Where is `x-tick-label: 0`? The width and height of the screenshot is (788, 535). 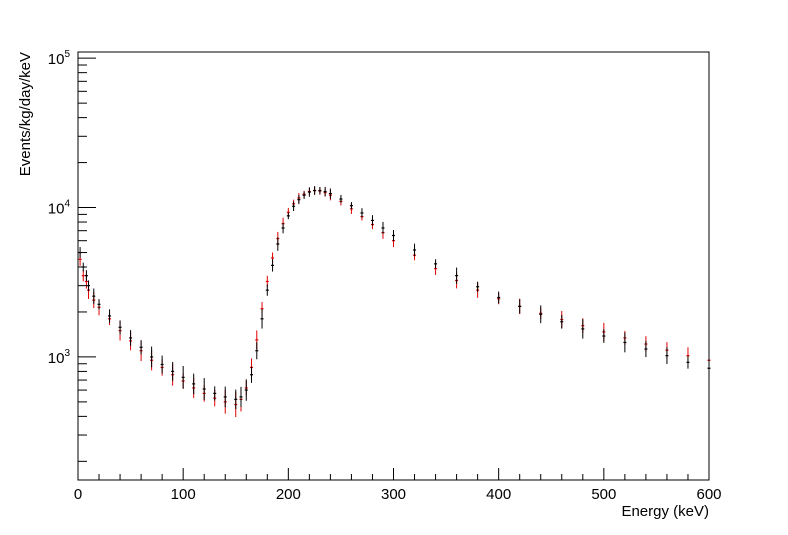 x-tick-label: 0 is located at coordinates (78, 494).